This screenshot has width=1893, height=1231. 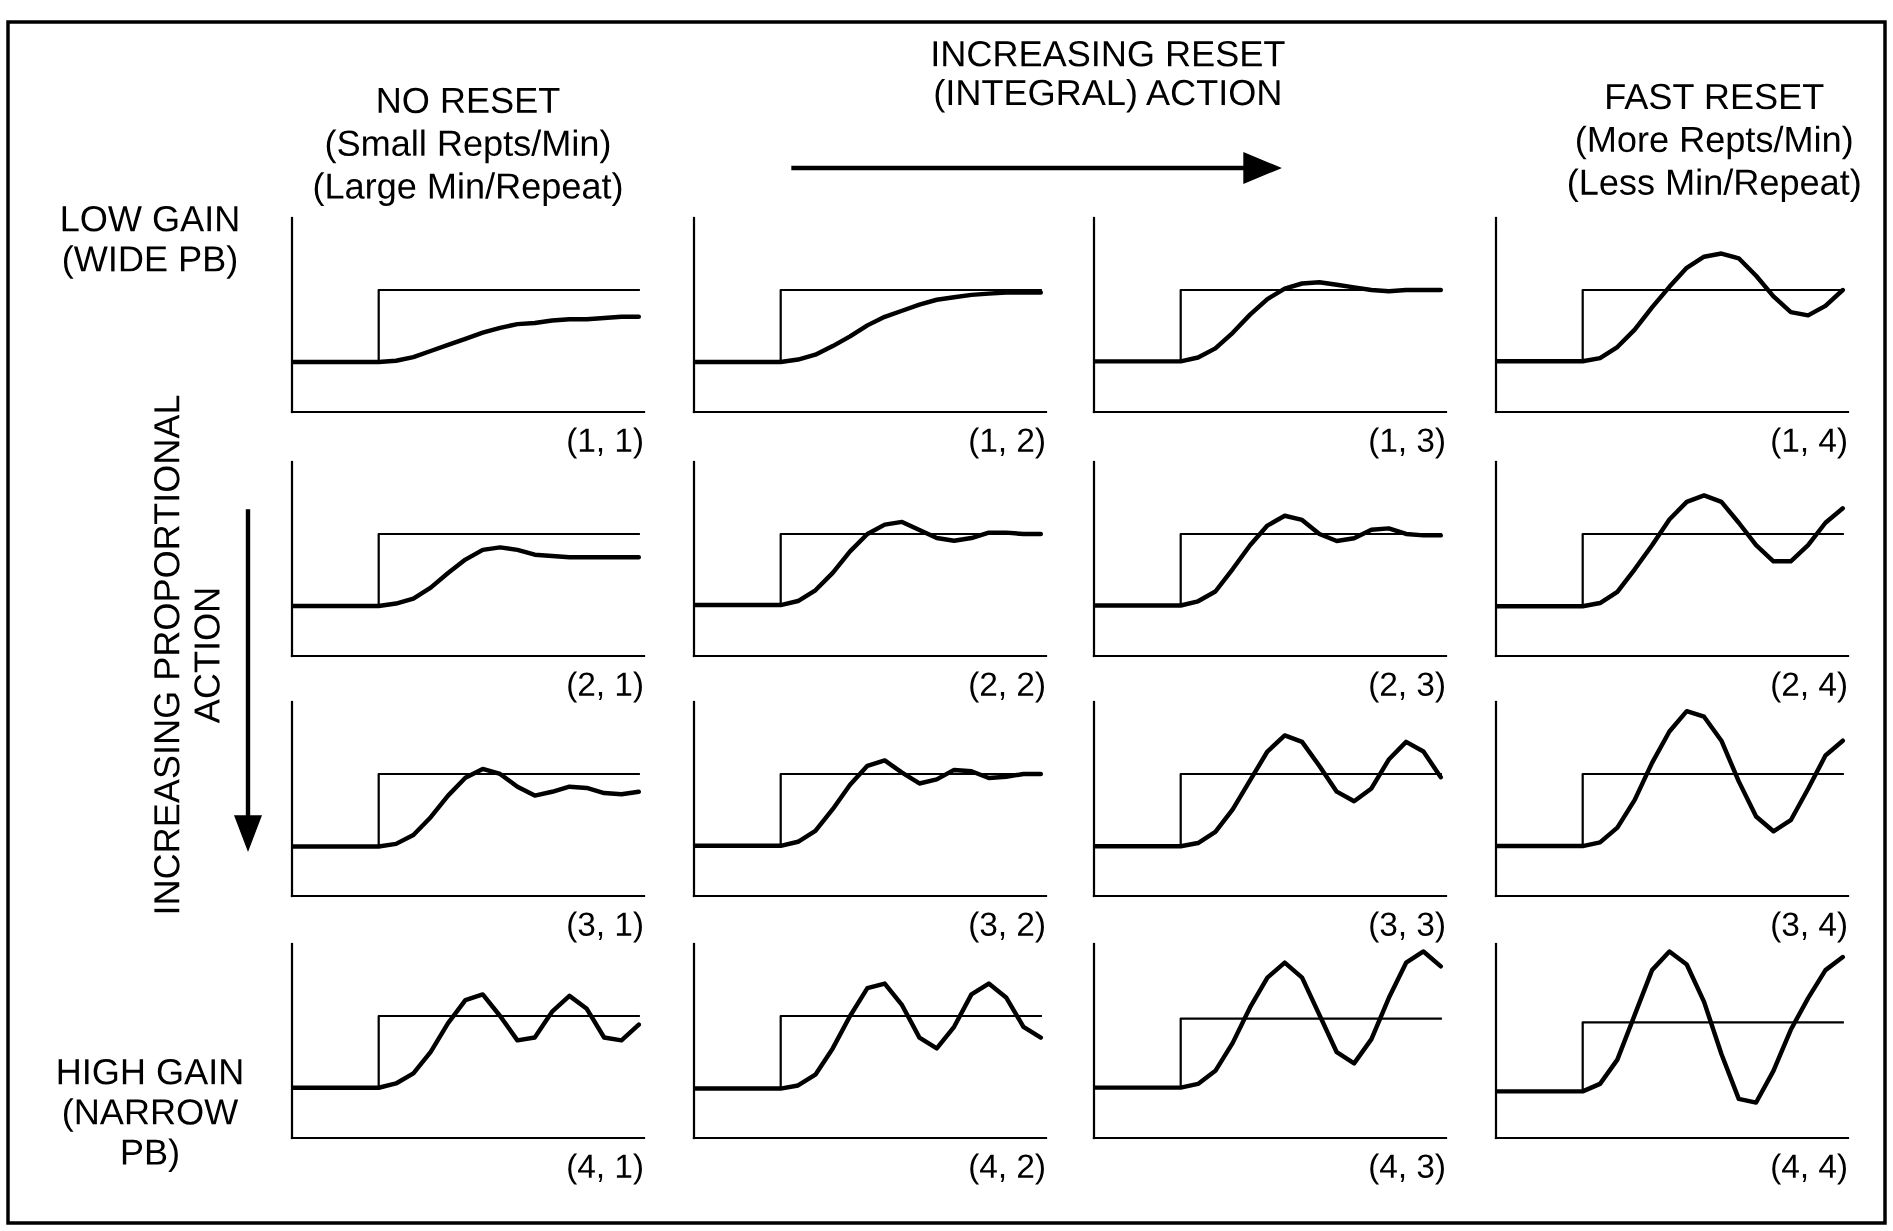 I want to click on chart-title: INCREASING RESET (INTEGRAL) ACTION, so click(x=1109, y=76).